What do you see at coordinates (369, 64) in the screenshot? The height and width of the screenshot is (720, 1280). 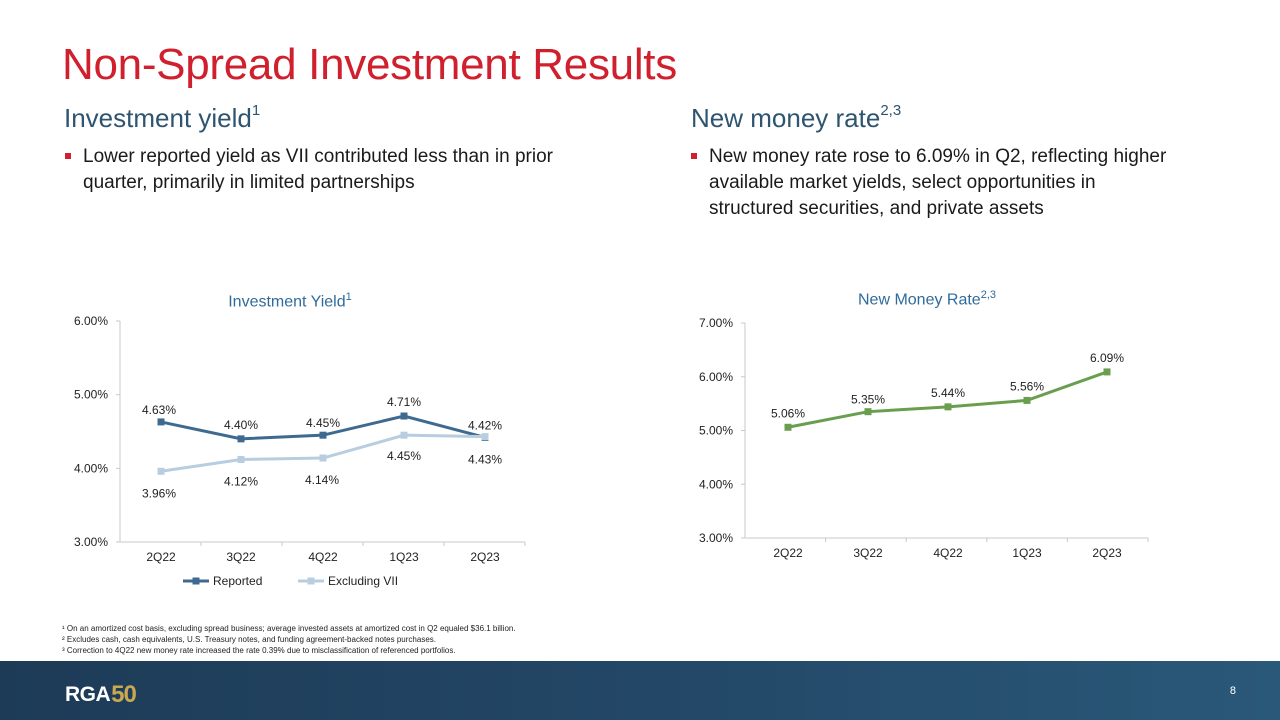 I see `slide-title: Non-Spread Investment Results` at bounding box center [369, 64].